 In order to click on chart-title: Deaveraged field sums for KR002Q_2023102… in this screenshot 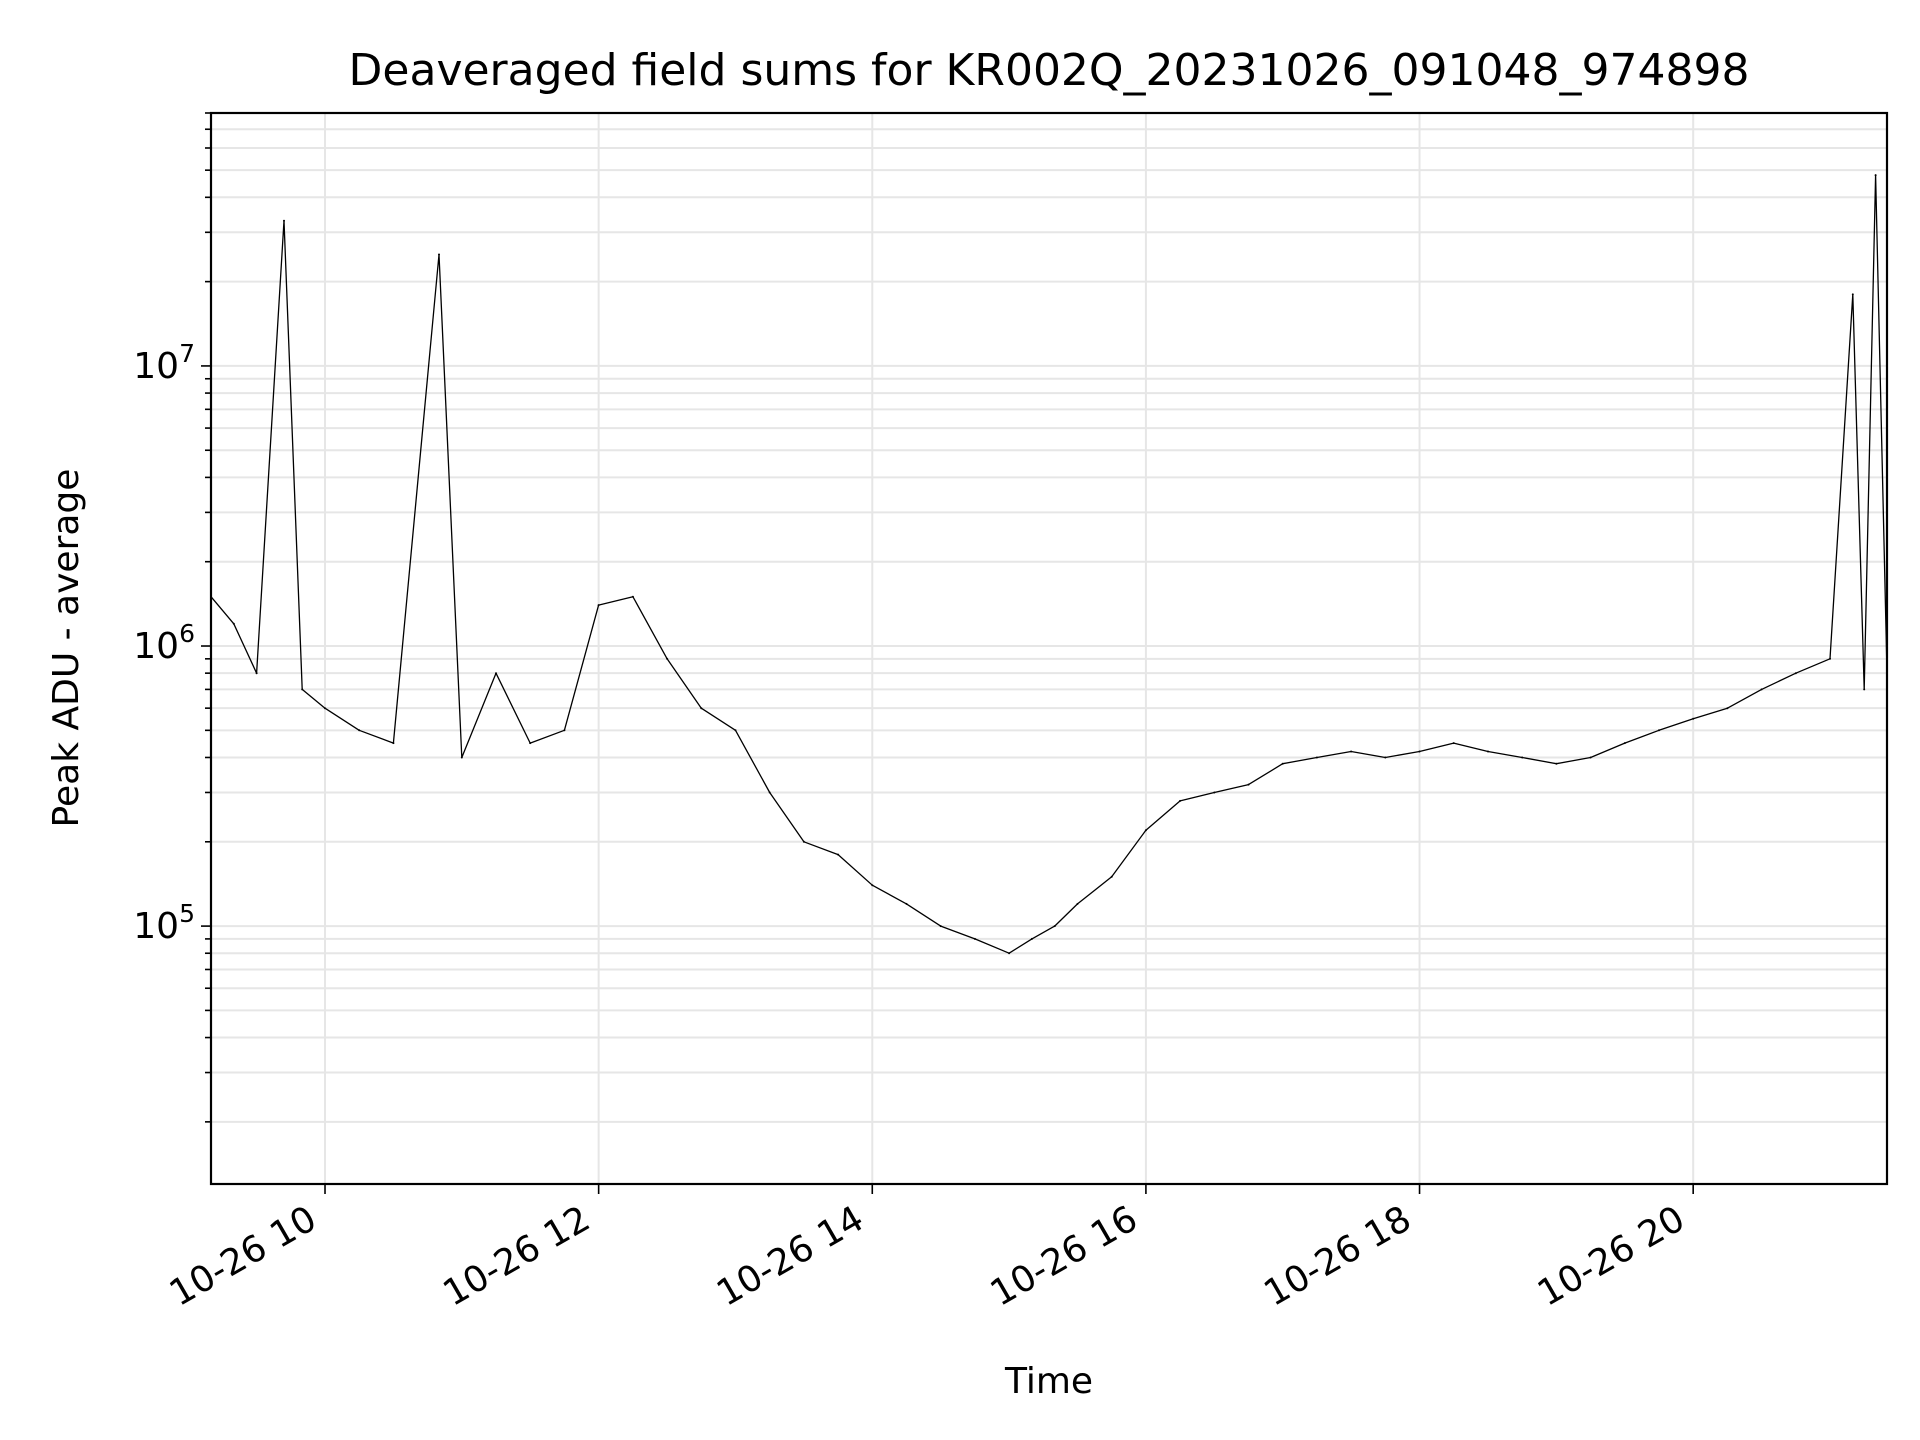, I will do `click(1049, 70)`.